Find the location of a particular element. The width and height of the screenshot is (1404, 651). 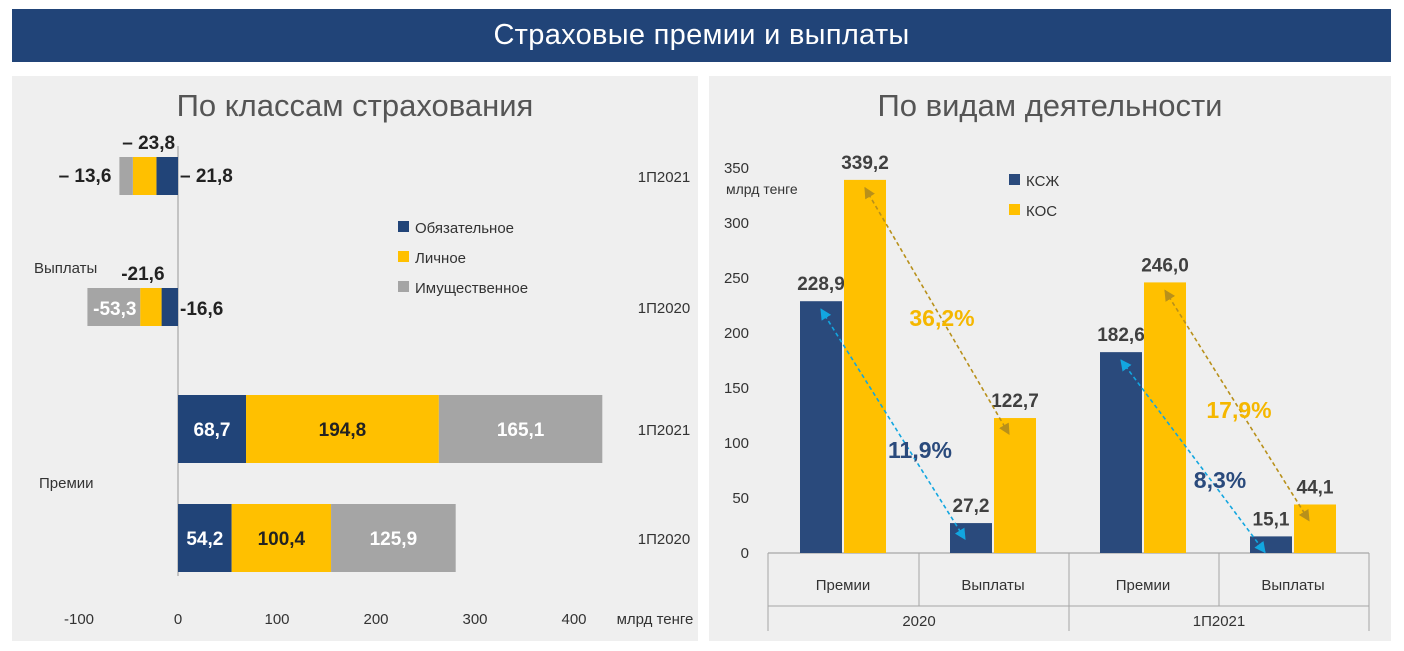

growth-annotation: 36,2% is located at coordinates (941, 318).